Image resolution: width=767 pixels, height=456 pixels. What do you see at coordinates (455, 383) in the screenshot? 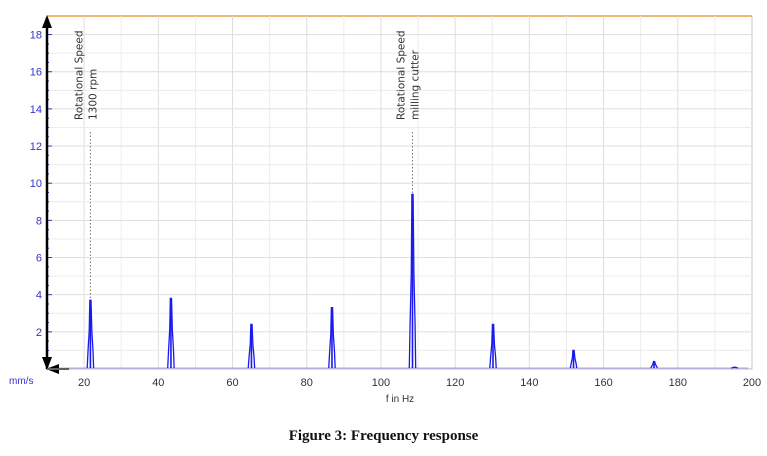
I see `x-tick-label: 120` at bounding box center [455, 383].